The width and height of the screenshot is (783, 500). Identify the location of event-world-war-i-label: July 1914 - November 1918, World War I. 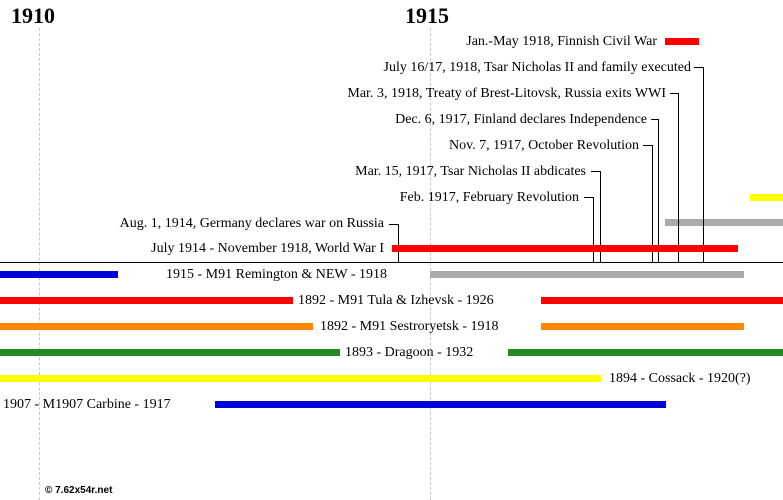
(267, 248).